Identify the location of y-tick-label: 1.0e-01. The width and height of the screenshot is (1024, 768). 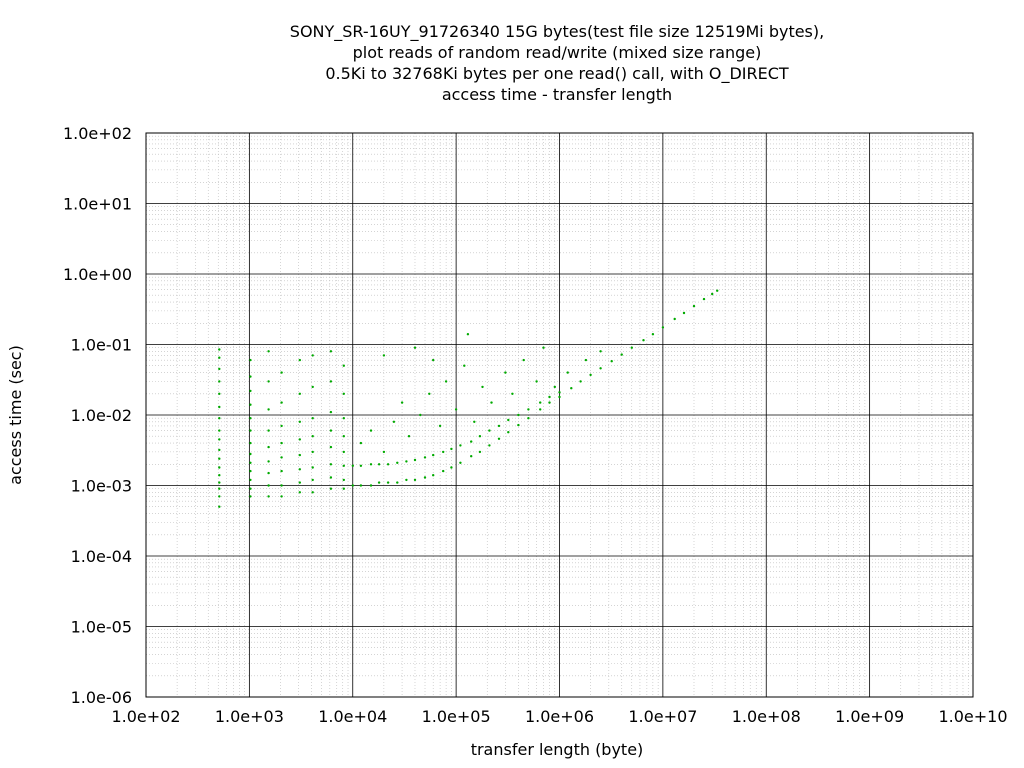
(101, 345).